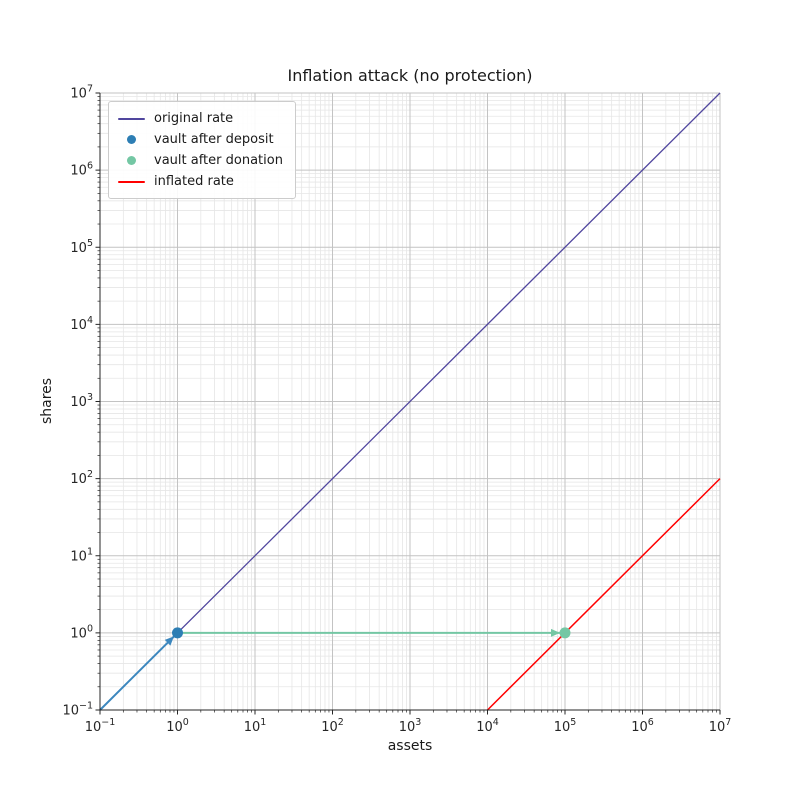  I want to click on deposit-arrow-head-icon, so click(169, 641).